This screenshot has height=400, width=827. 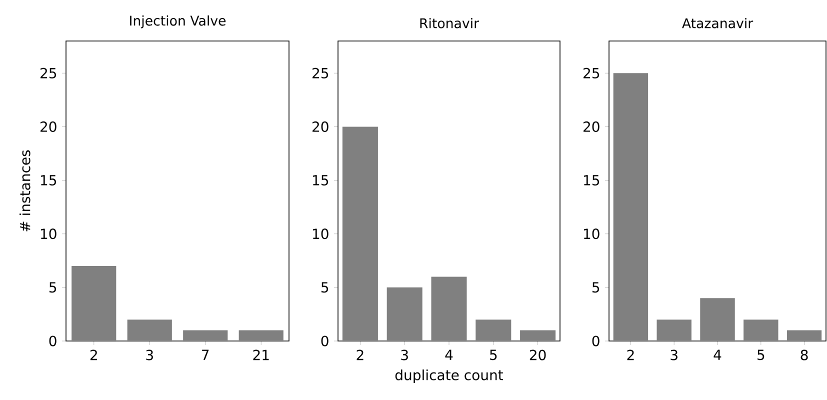 I want to click on x-tick-label: 21, so click(x=261, y=355).